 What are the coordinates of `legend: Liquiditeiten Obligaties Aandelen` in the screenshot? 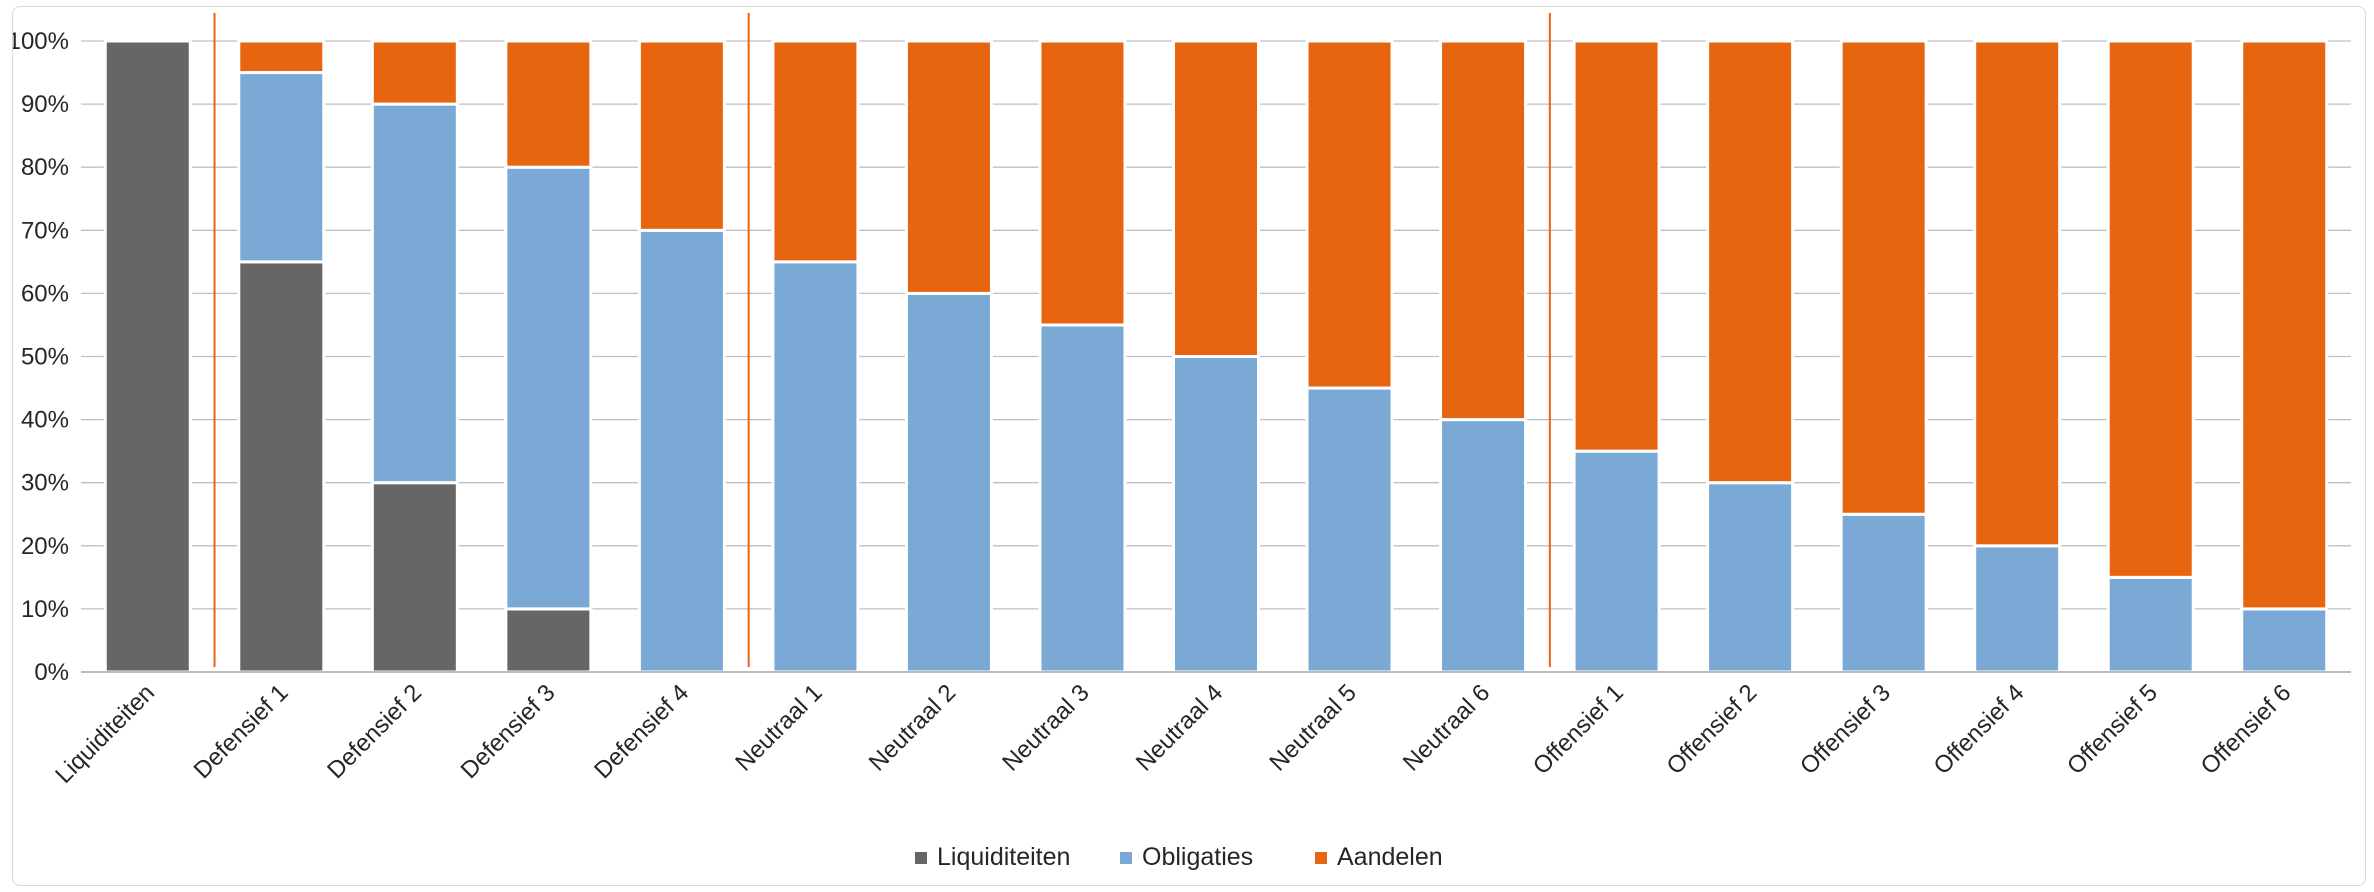 It's located at (1179, 857).